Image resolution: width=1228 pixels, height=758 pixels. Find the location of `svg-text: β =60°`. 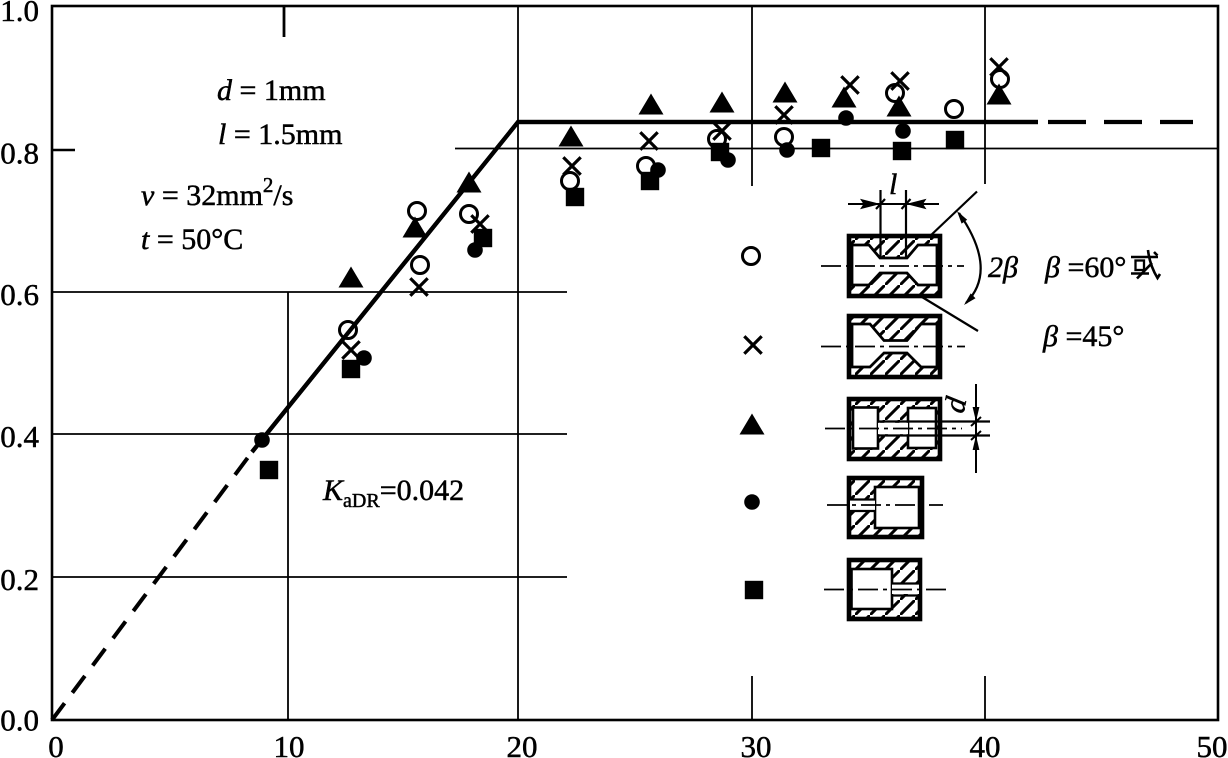

svg-text: β =60° is located at coordinates (1085, 267).